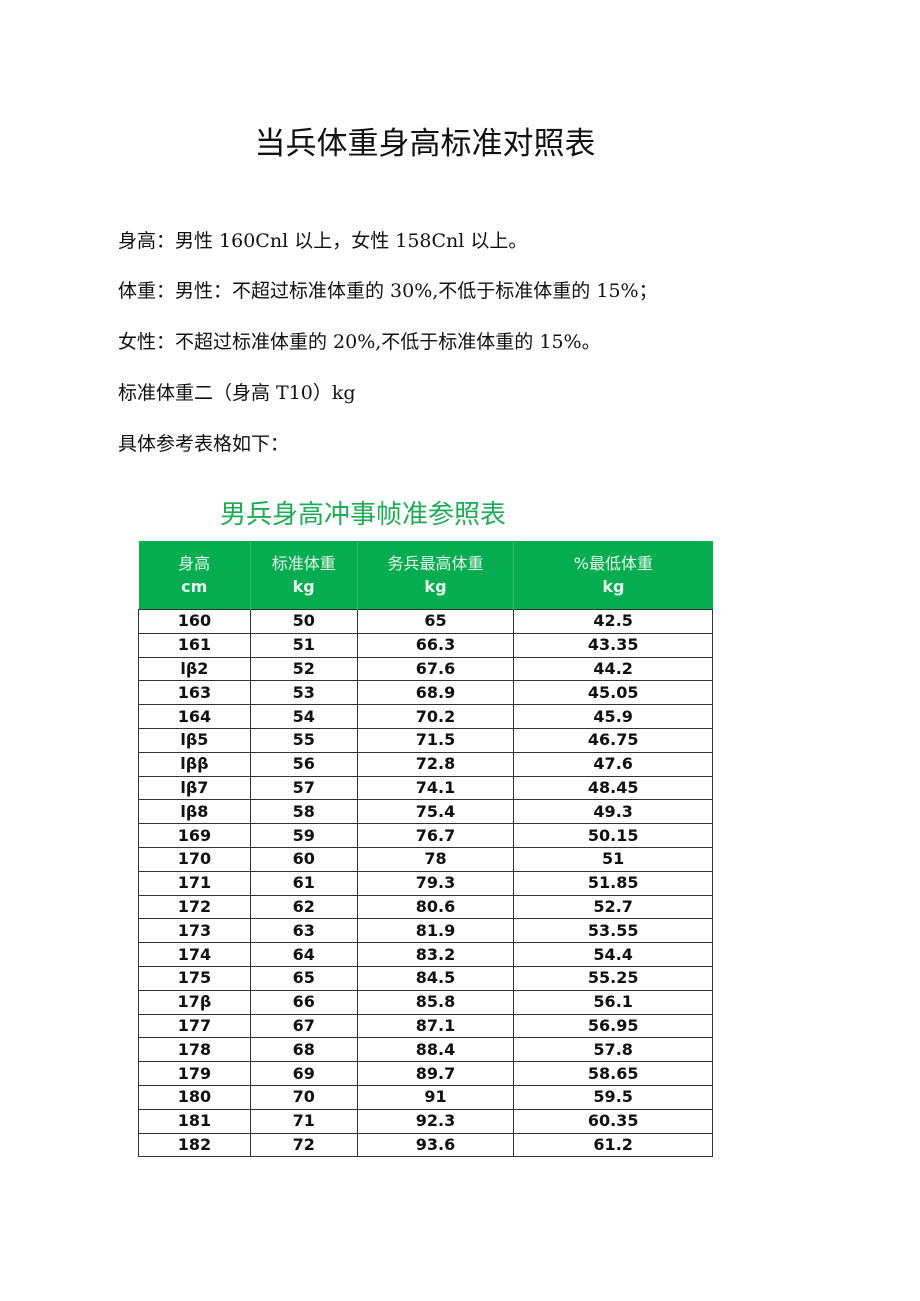  I want to click on table-cell: 55, so click(303, 740).